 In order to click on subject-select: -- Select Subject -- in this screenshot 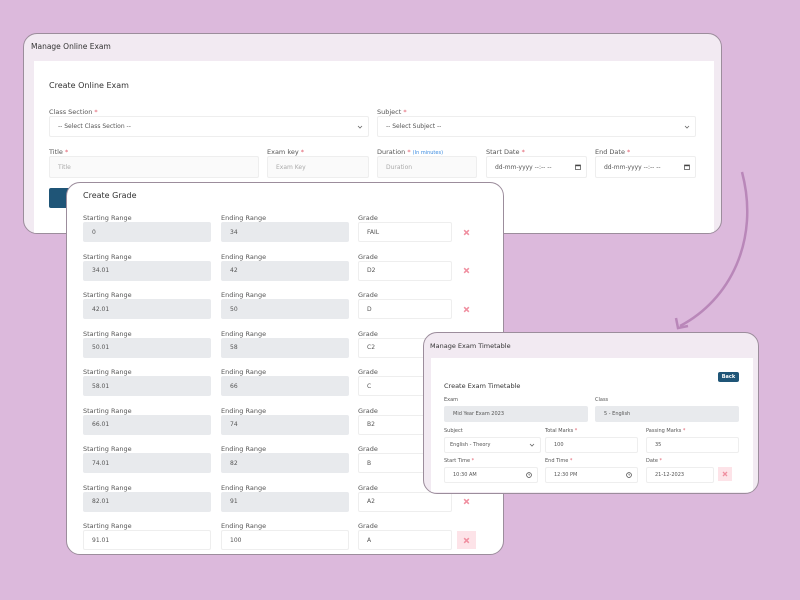, I will do `click(536, 126)`.